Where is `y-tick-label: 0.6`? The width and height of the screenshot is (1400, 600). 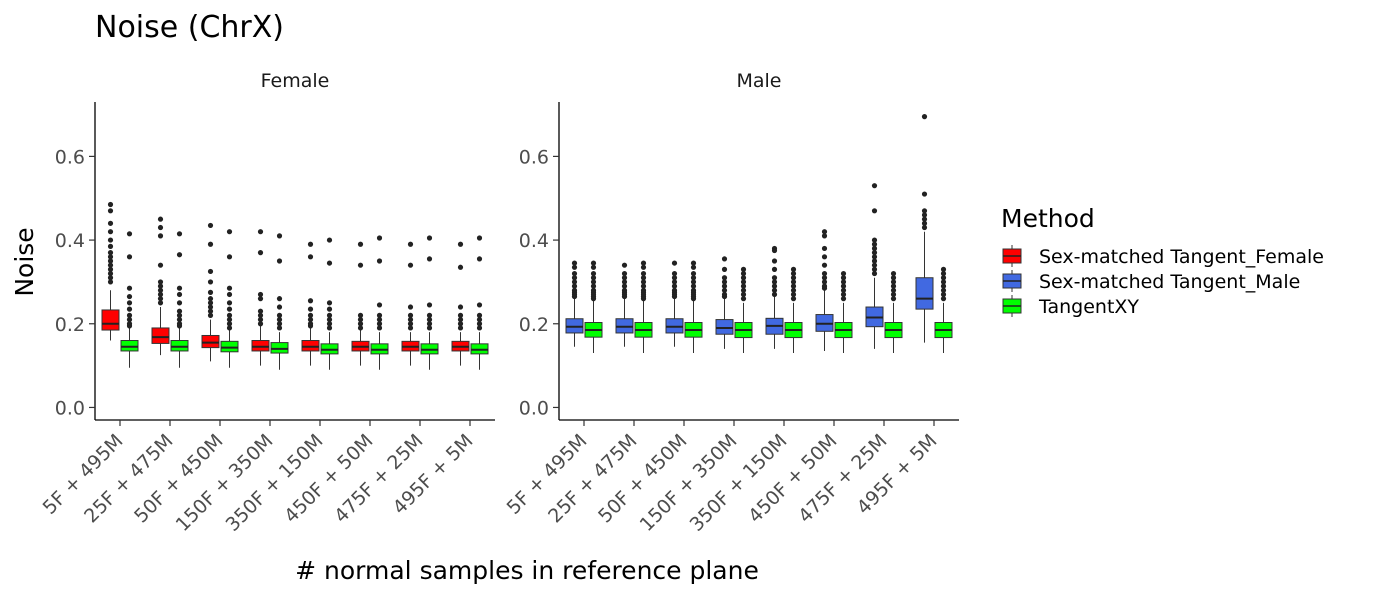
y-tick-label: 0.6 is located at coordinates (70, 157).